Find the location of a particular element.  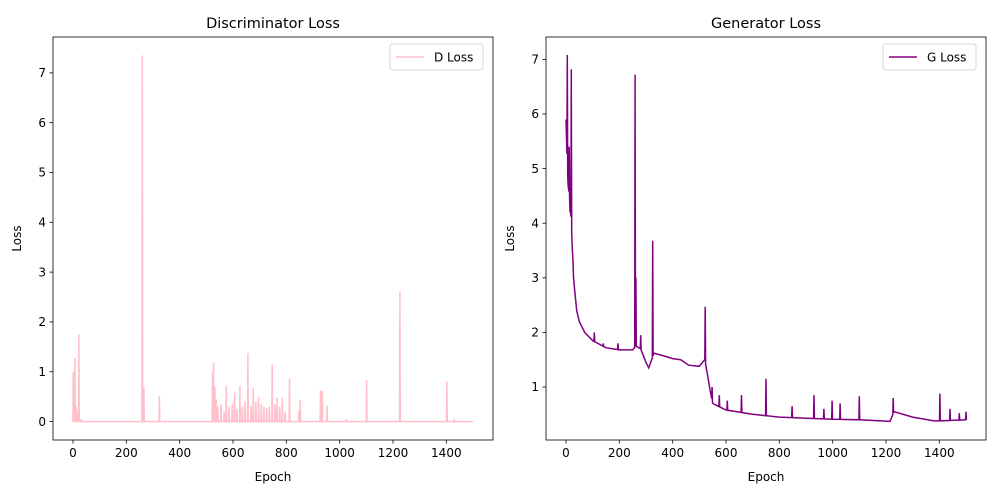

legend-label: D Loss is located at coordinates (453, 58).